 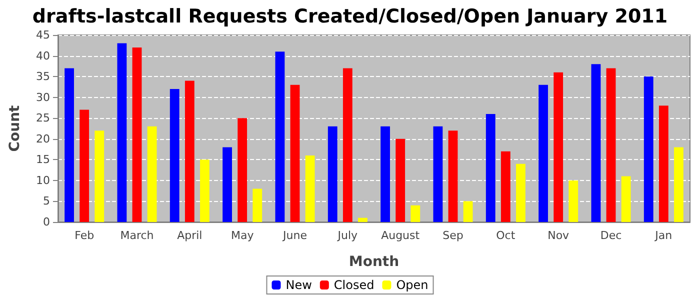 What do you see at coordinates (46, 201) in the screenshot?
I see `y-tick-label: 5` at bounding box center [46, 201].